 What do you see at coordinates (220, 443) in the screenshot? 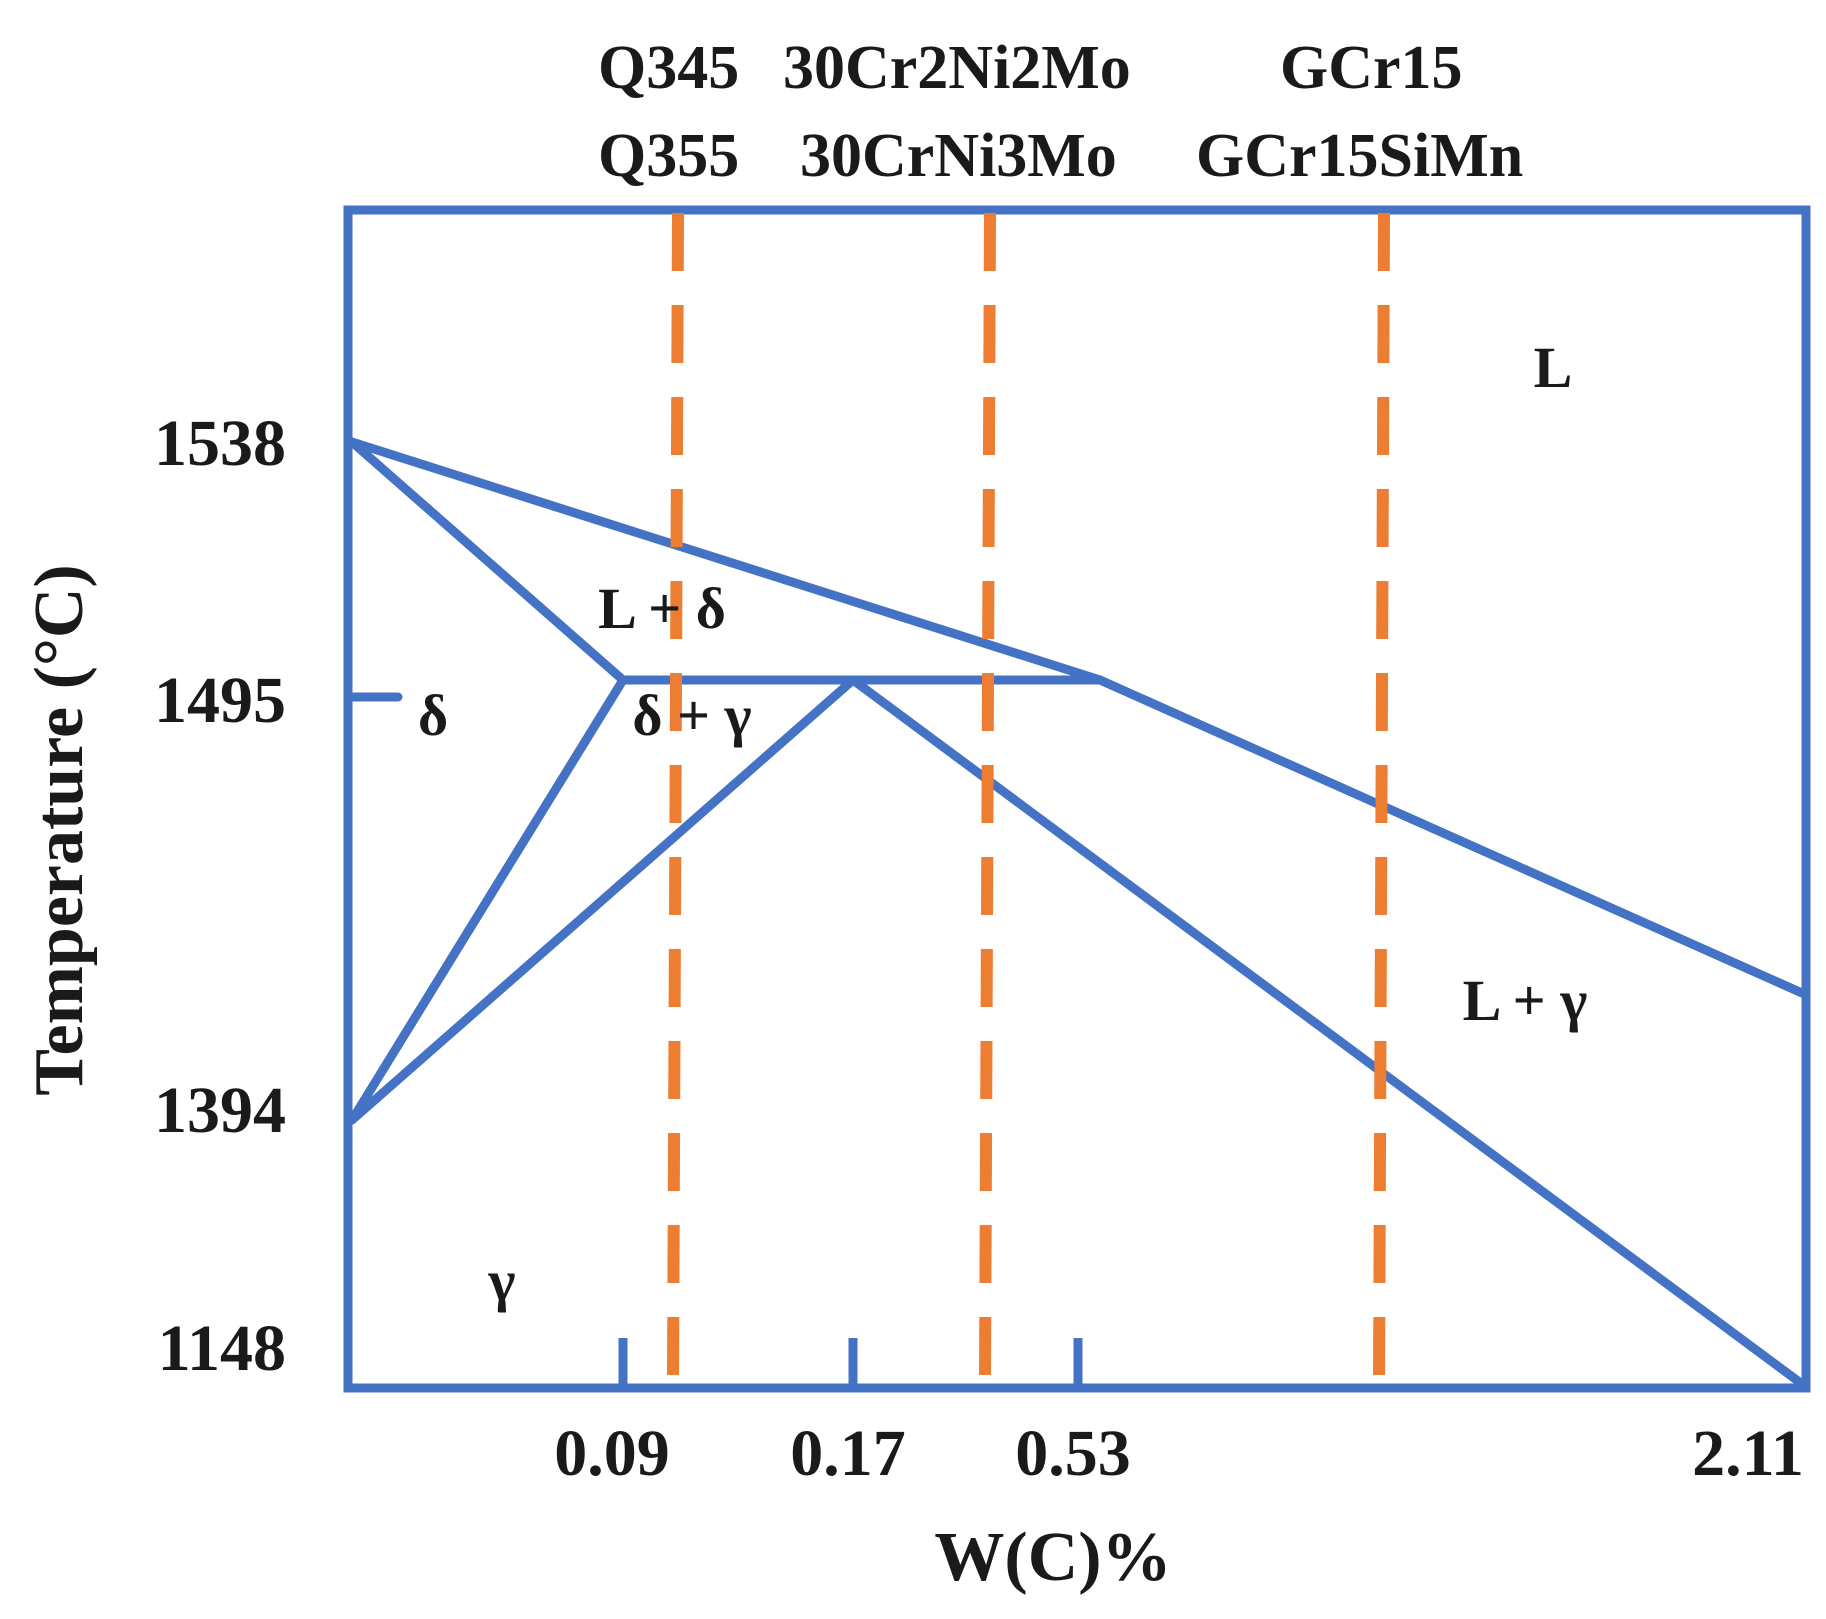
I see `y-tick-label: 1538` at bounding box center [220, 443].